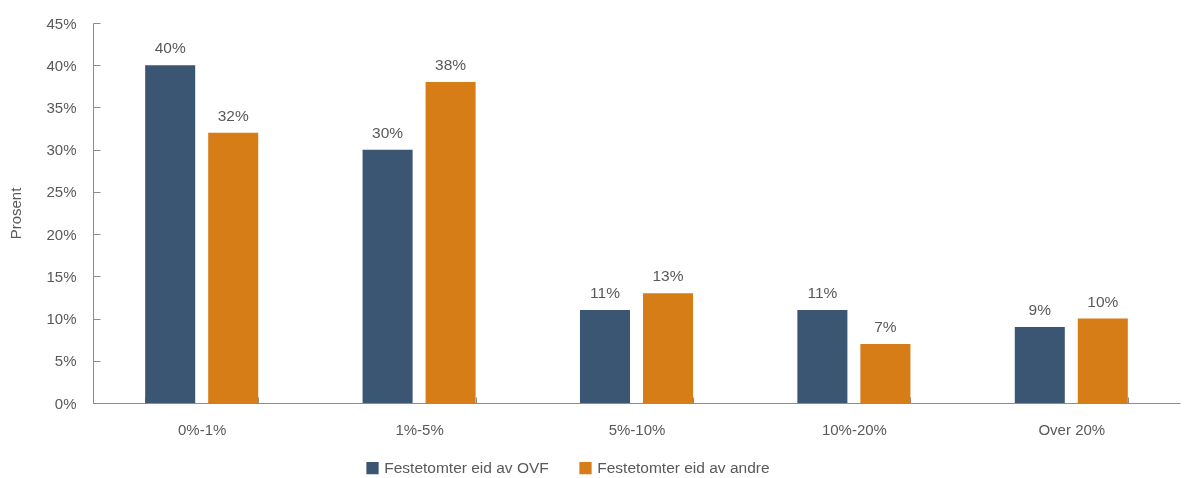 This screenshot has width=1200, height=478. Describe the element at coordinates (668, 276) in the screenshot. I see `data-label: 13%` at that location.